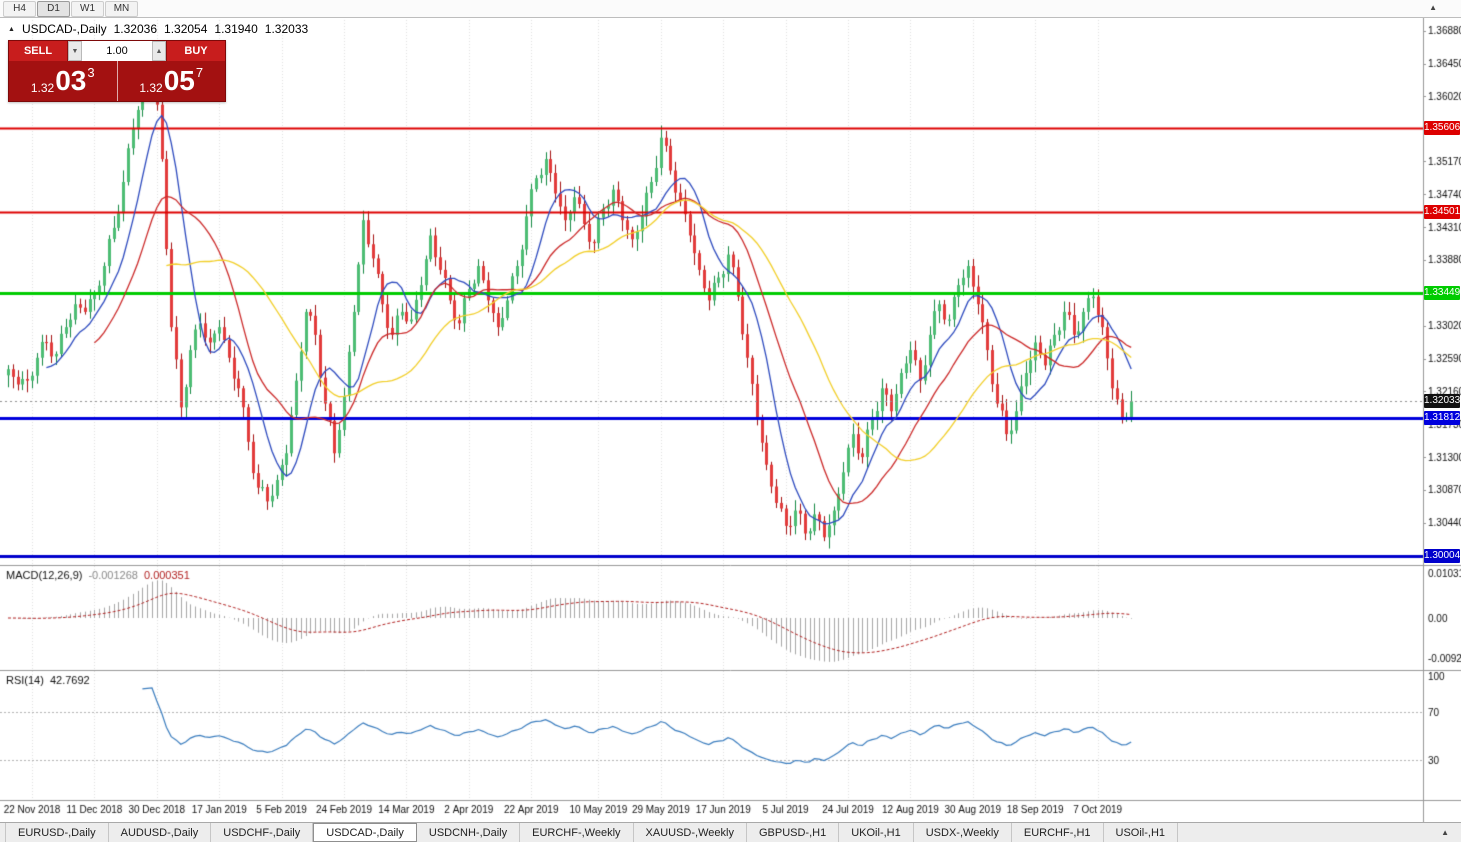 The image size is (1461, 842). Describe the element at coordinates (91, 72) in the screenshot. I see `sell-price-pipette: 3` at that location.